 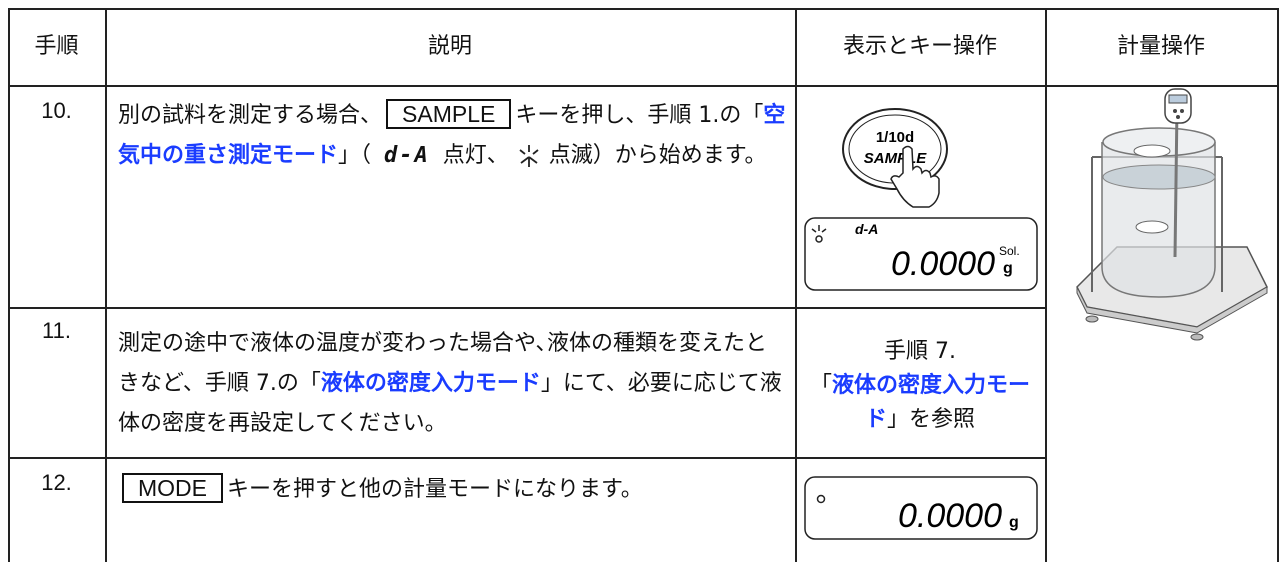 What do you see at coordinates (250, 115) in the screenshot?
I see `text: 別の試料を測定する場合、` at bounding box center [250, 115].